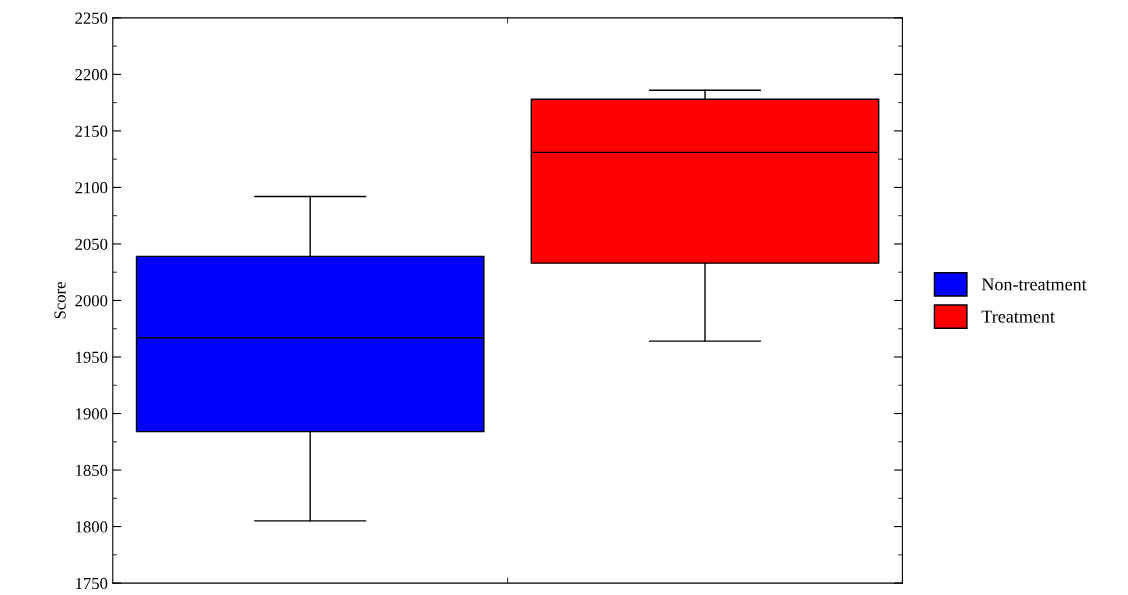 Image resolution: width=1128 pixels, height=595 pixels. Describe the element at coordinates (92, 527) in the screenshot. I see `y-tick-label: 1800` at that location.